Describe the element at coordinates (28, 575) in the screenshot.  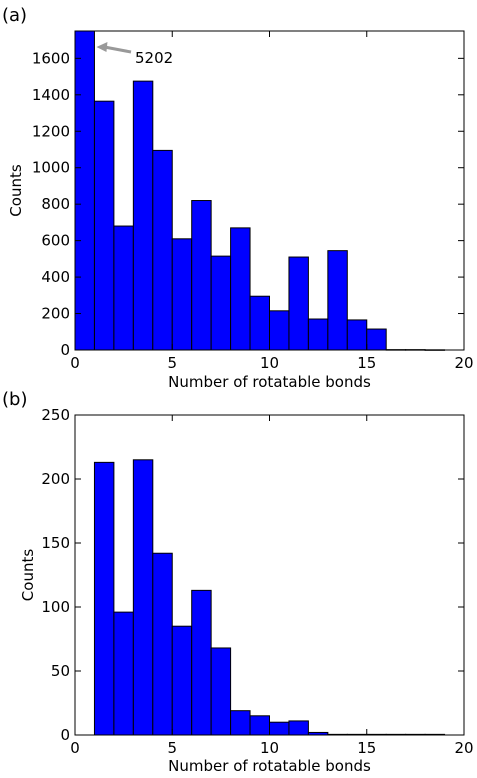
I see `panel-b-y-axis-label: Counts` at that location.